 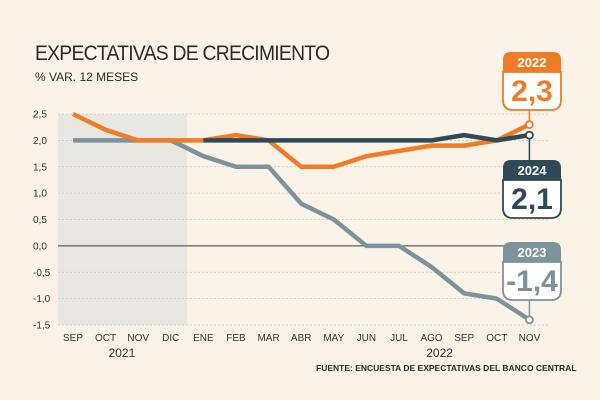 What do you see at coordinates (40, 167) in the screenshot?
I see `y-tick-label: 1,5` at bounding box center [40, 167].